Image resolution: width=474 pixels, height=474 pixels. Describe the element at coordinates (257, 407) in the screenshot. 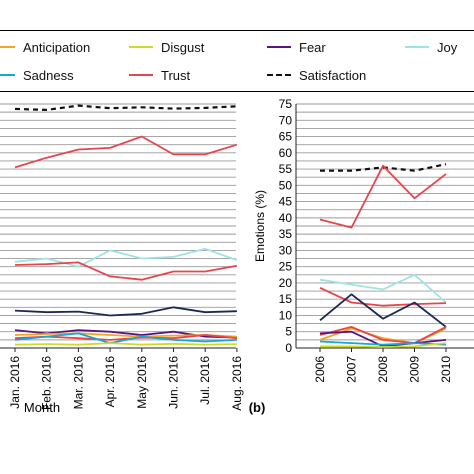

I see `panel-b-label: (b)` at that location.